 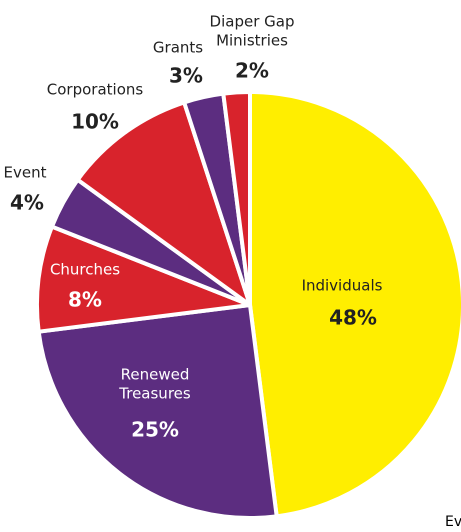 I want to click on slice-label: Event, so click(x=25, y=172).